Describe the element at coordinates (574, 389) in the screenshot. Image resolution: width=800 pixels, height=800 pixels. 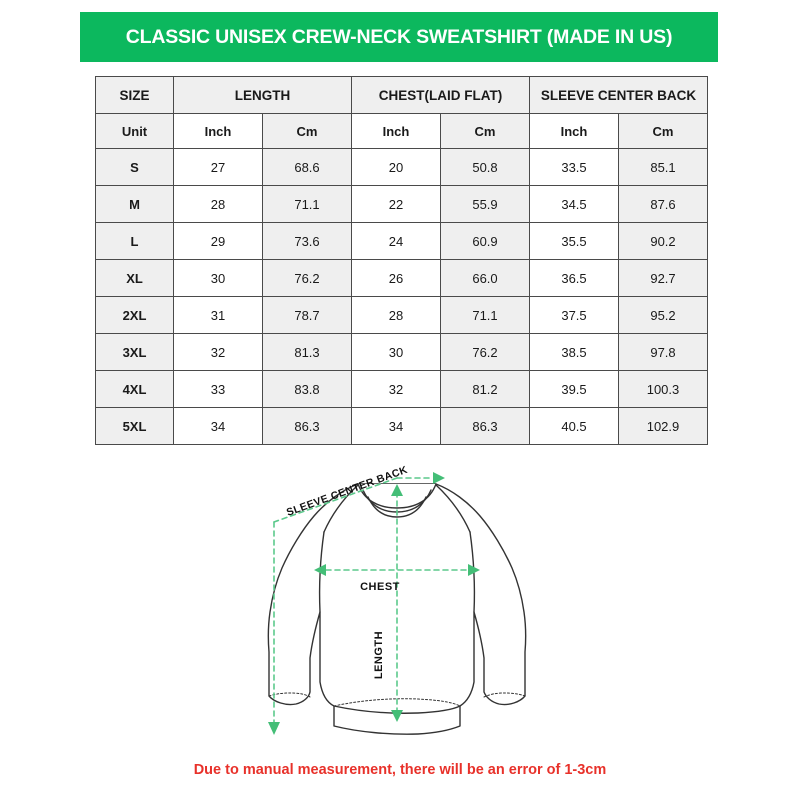
I see `cell-sleeve-in: 39.5` at that location.